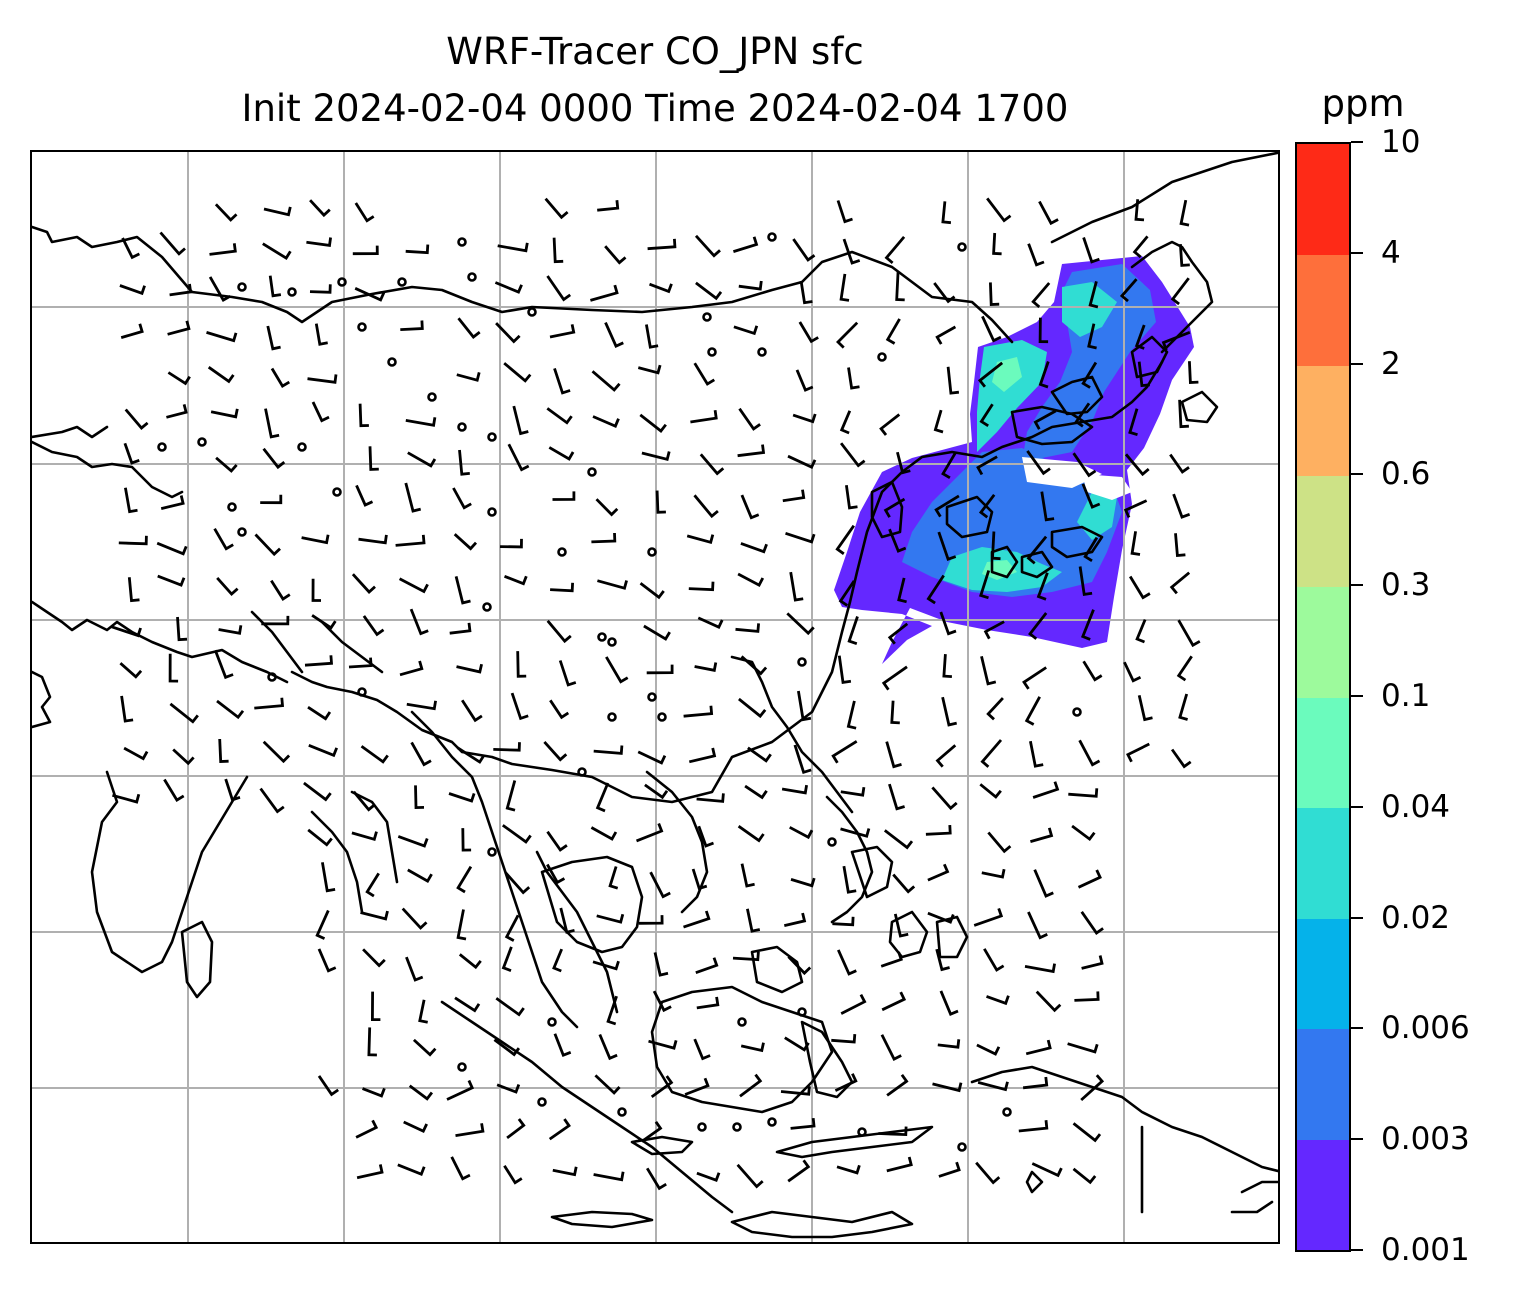  Describe the element at coordinates (1406, 696) in the screenshot. I see `colorbar-tick-label: 0.1` at that location.